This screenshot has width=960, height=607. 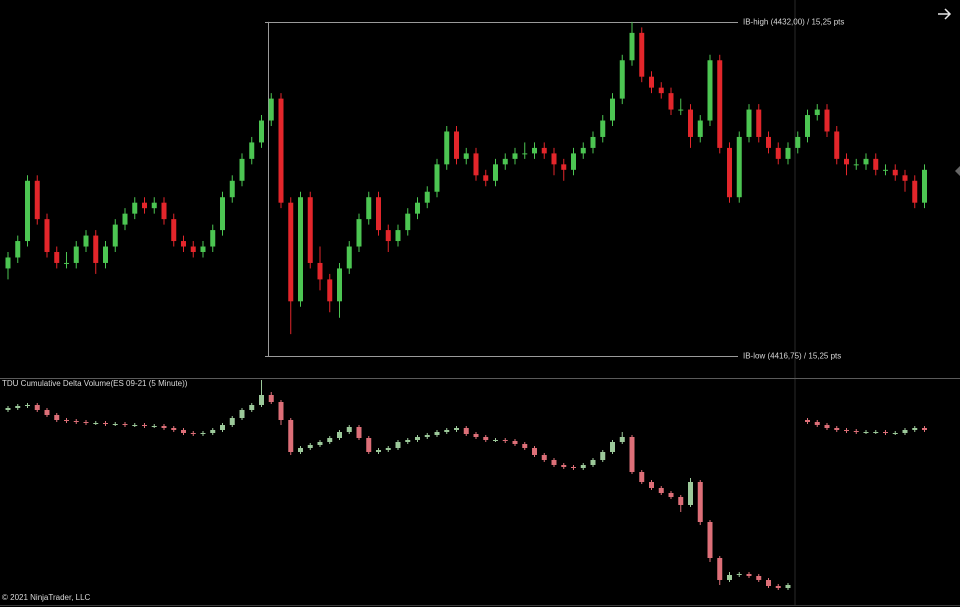 What do you see at coordinates (792, 356) in the screenshot?
I see `ib-level-label: IB-low (4416,75) / 15,25 pts` at bounding box center [792, 356].